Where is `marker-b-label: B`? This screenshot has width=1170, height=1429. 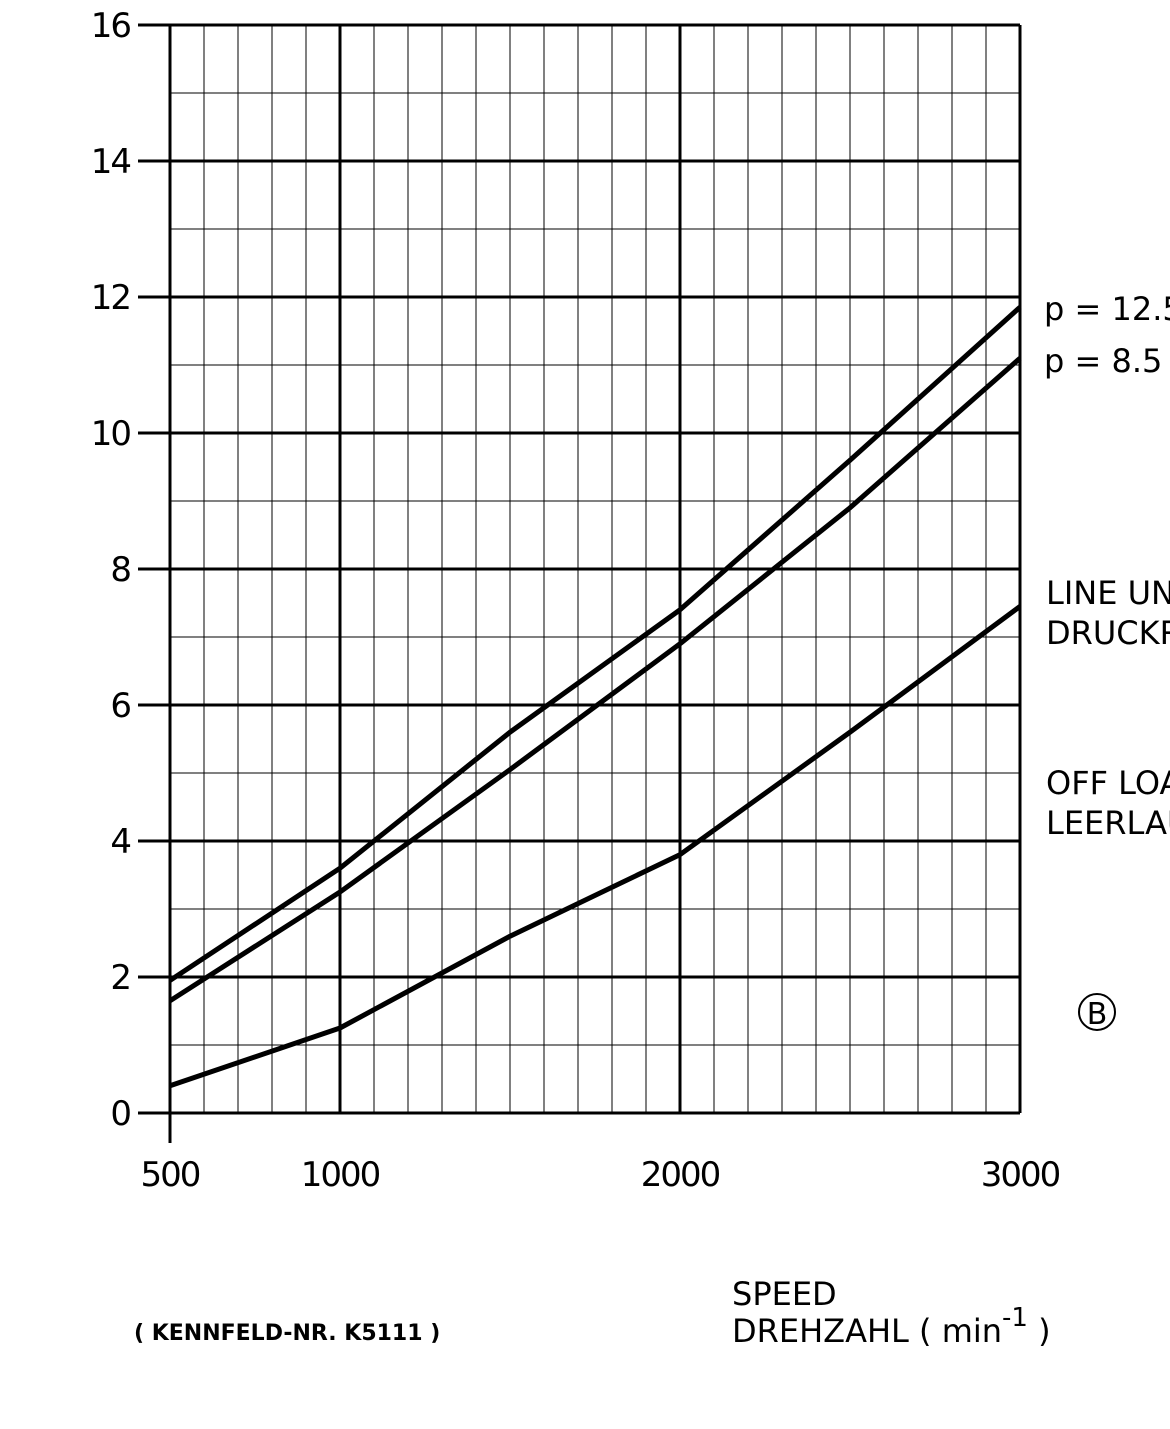
marker-b-label: B is located at coordinates (1097, 1014).